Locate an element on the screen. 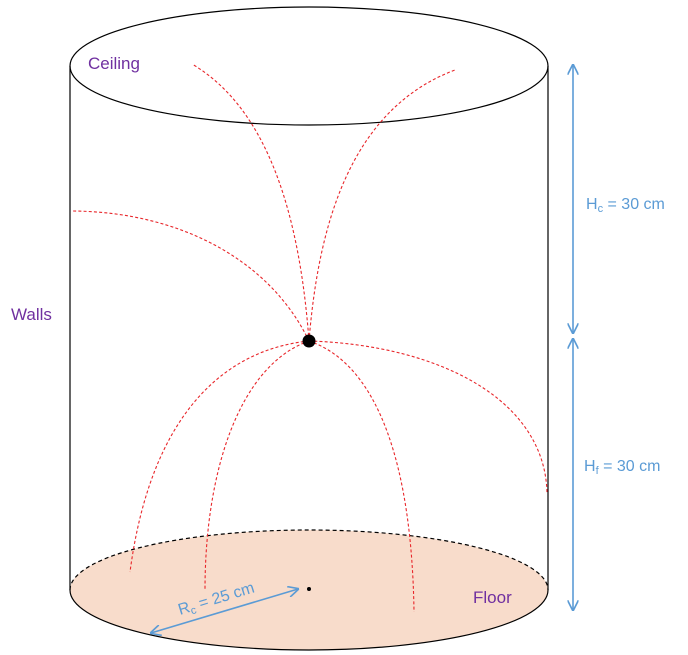 This screenshot has height=655, width=688. floor-disk-back is located at coordinates (309, 560).